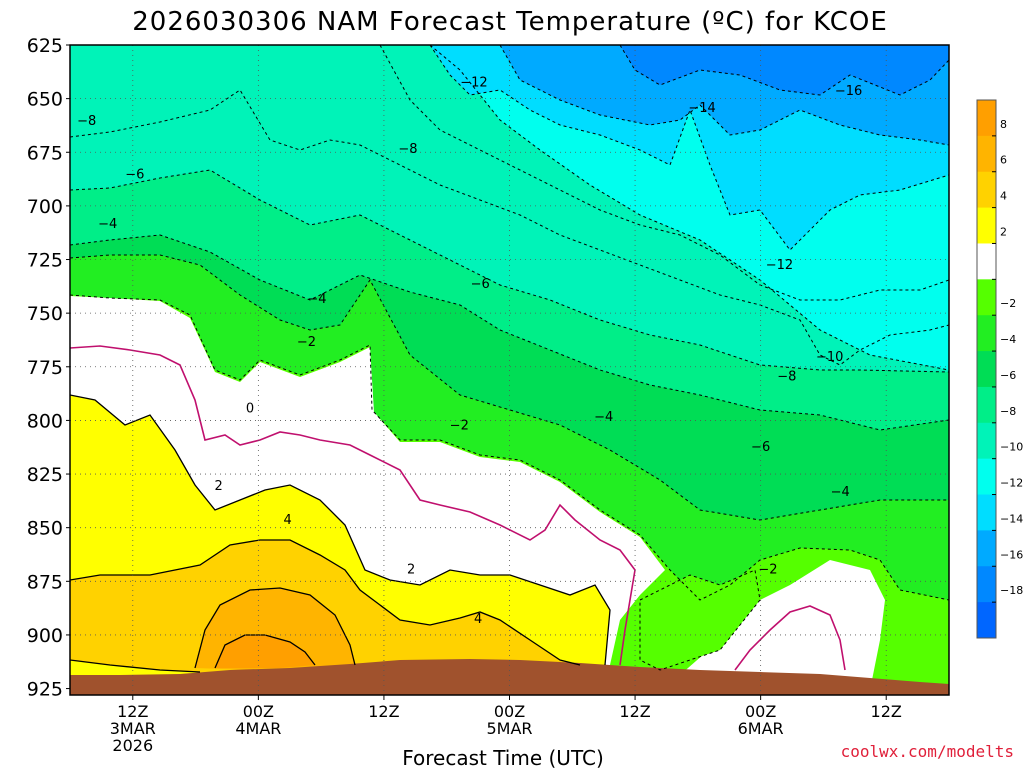 This screenshot has height=768, width=1024. What do you see at coordinates (473, 82) in the screenshot?
I see `contour-label: −12` at bounding box center [473, 82].